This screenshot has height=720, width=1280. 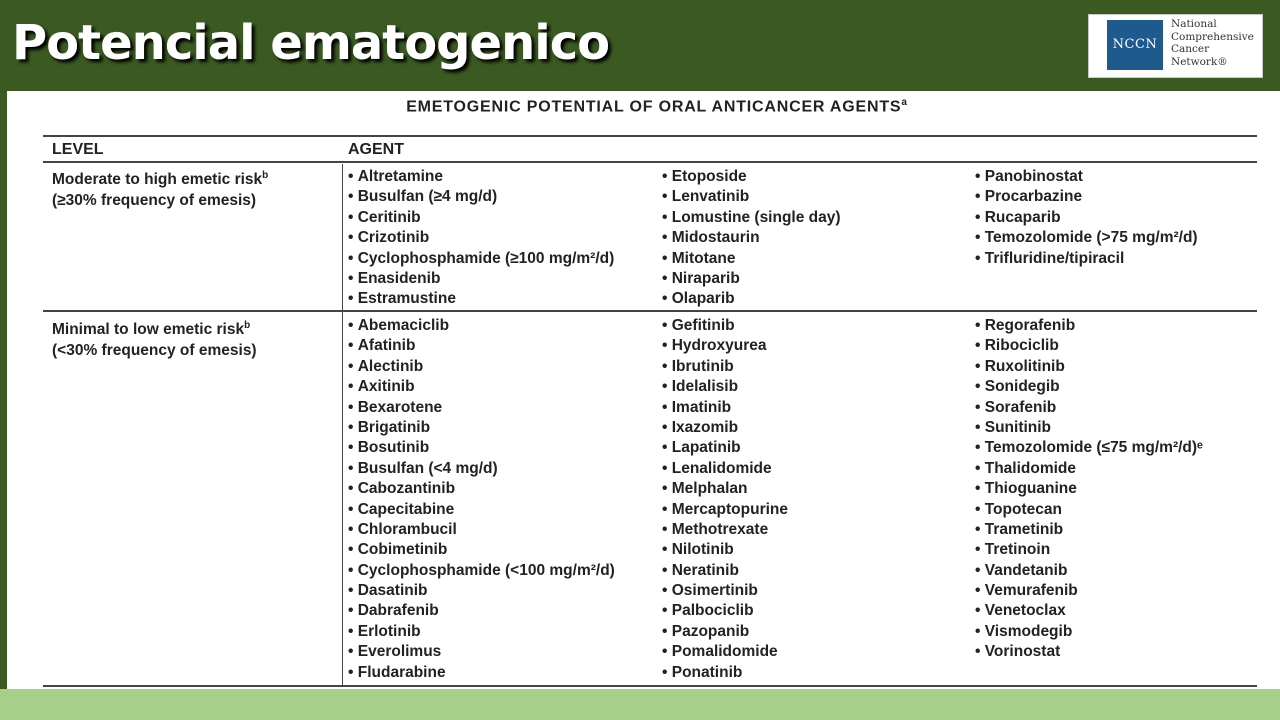 I want to click on agent-item: Crizotinib, so click(x=481, y=238).